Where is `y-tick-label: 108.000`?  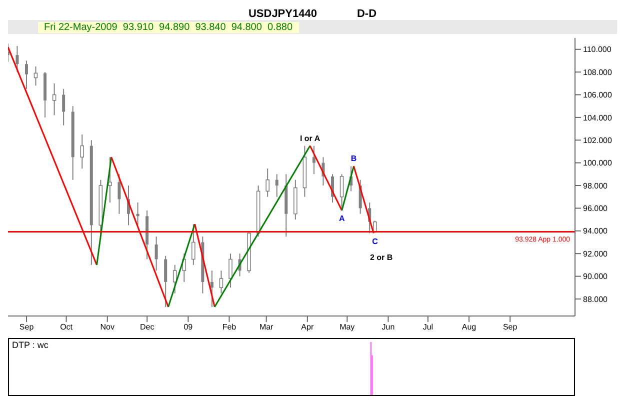 y-tick-label: 108.000 is located at coordinates (597, 72).